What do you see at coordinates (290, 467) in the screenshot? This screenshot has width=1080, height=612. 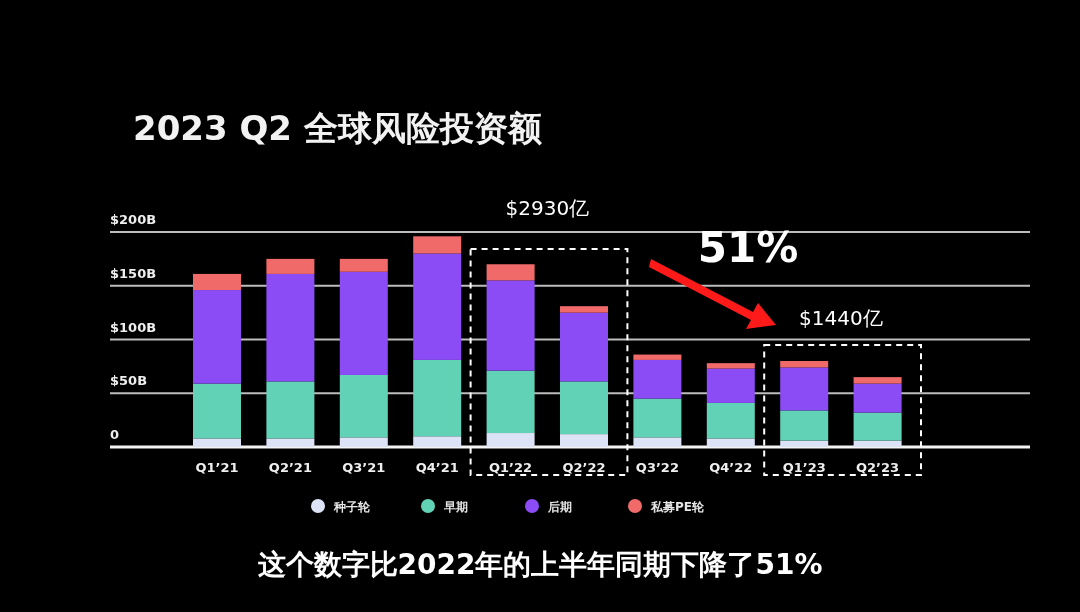 I see `x-tick-label: Q2’21` at bounding box center [290, 467].